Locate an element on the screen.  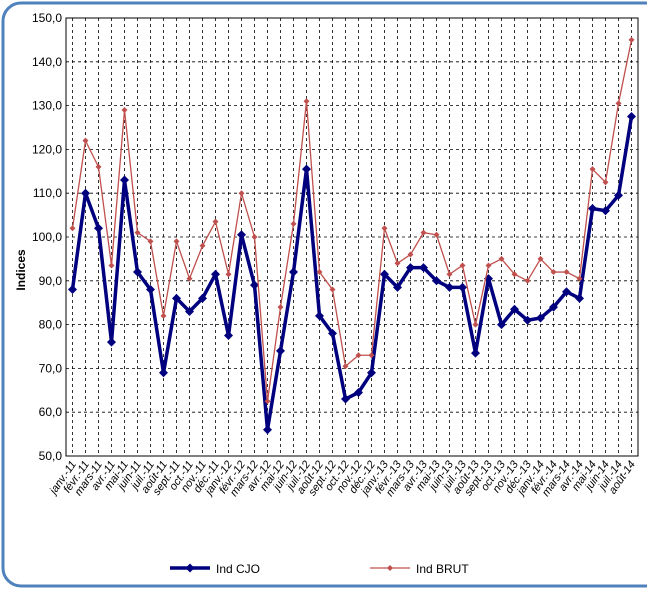
y-tick-label: 130,0 is located at coordinates (47, 106).